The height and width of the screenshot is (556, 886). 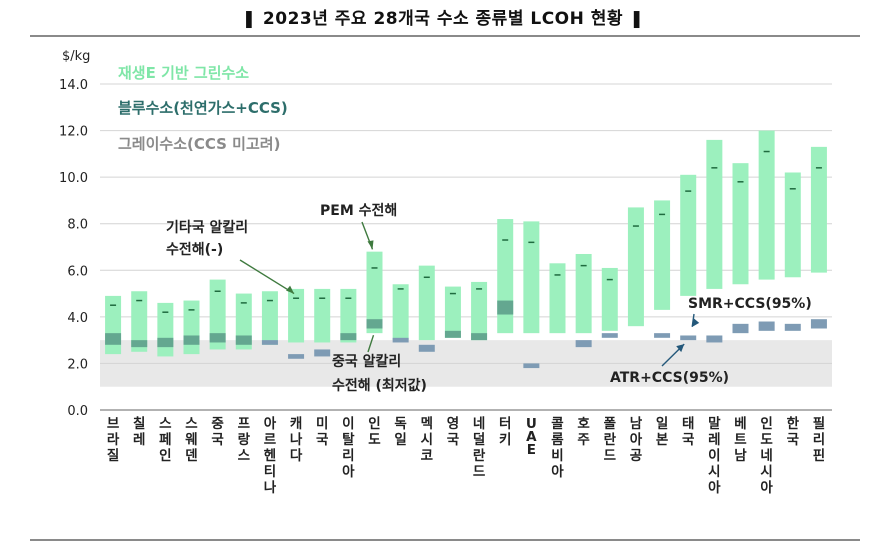 What do you see at coordinates (636, 423) in the screenshot?
I see `x-category-label: 남` at bounding box center [636, 423].